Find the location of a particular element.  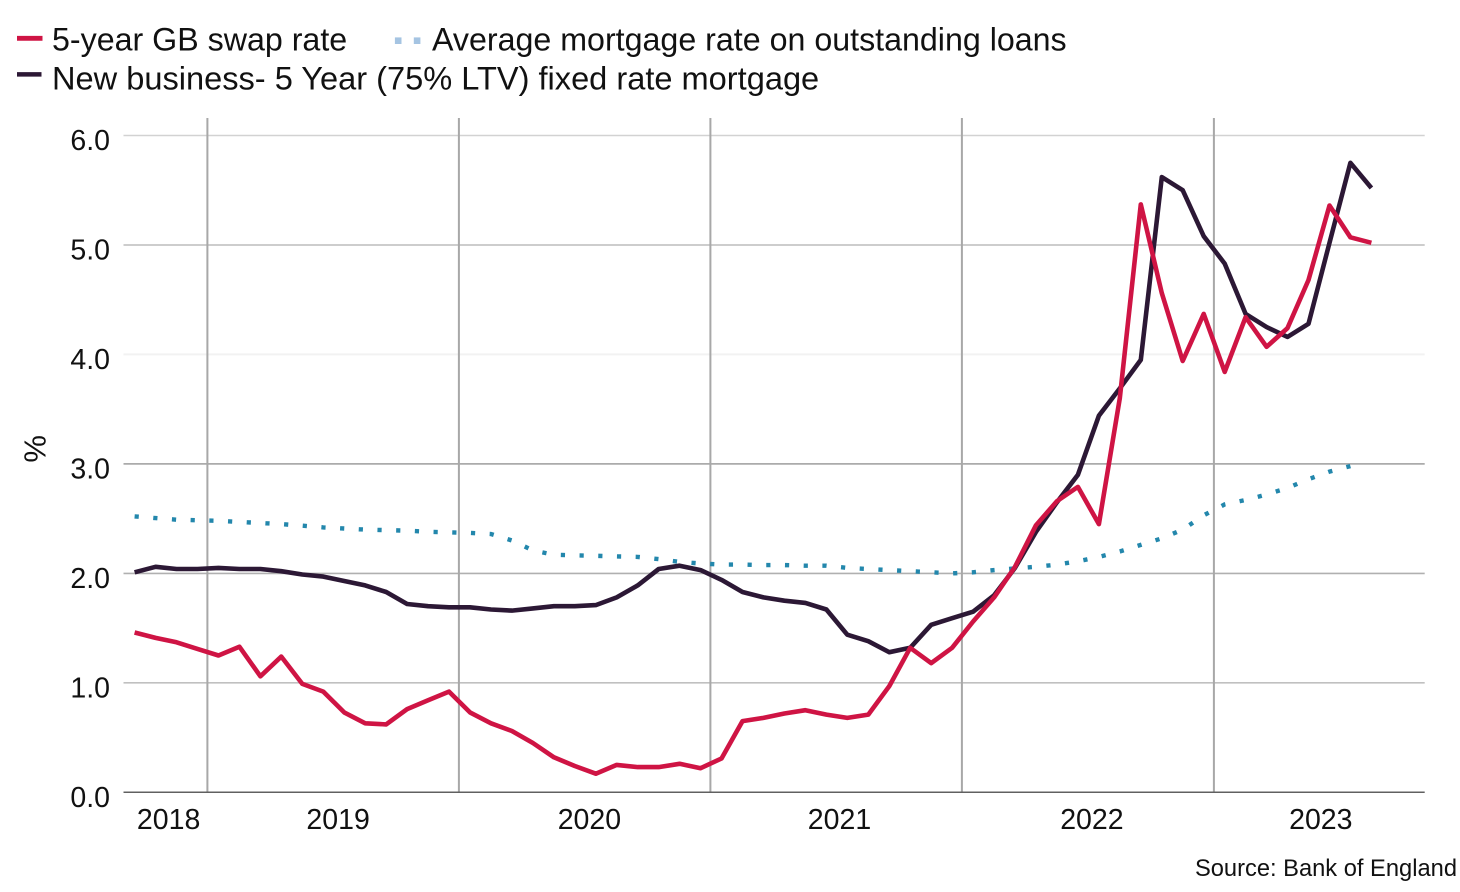

svg-text: 4.0 is located at coordinates (90, 360).